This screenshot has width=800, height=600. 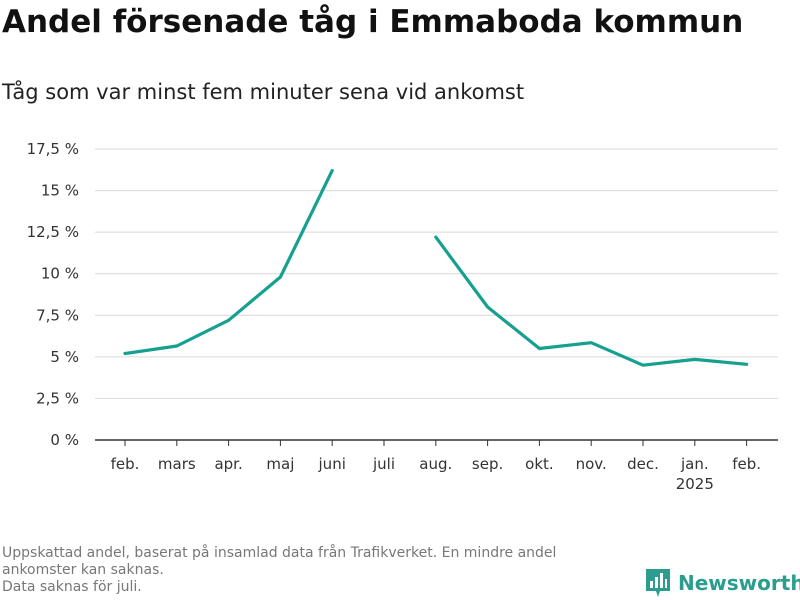 What do you see at coordinates (60, 274) in the screenshot?
I see `y-tick-label: 10 %` at bounding box center [60, 274].